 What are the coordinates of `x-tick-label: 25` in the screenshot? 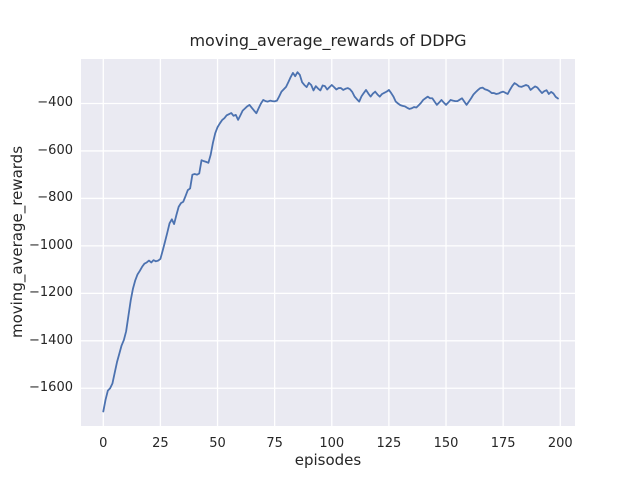 It's located at (160, 443).